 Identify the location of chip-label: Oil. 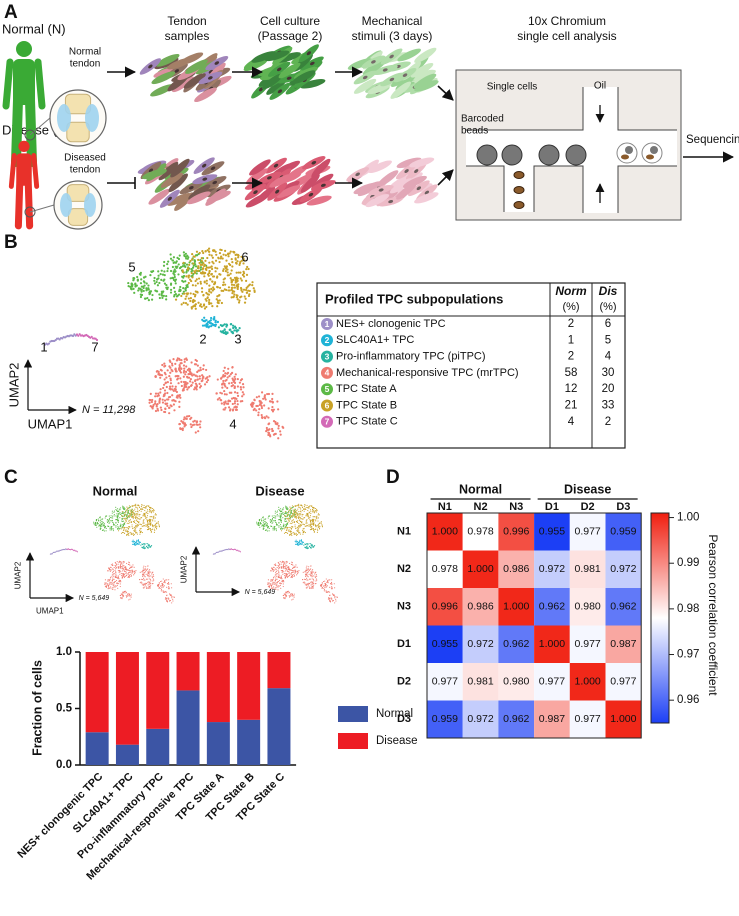
(600, 86).